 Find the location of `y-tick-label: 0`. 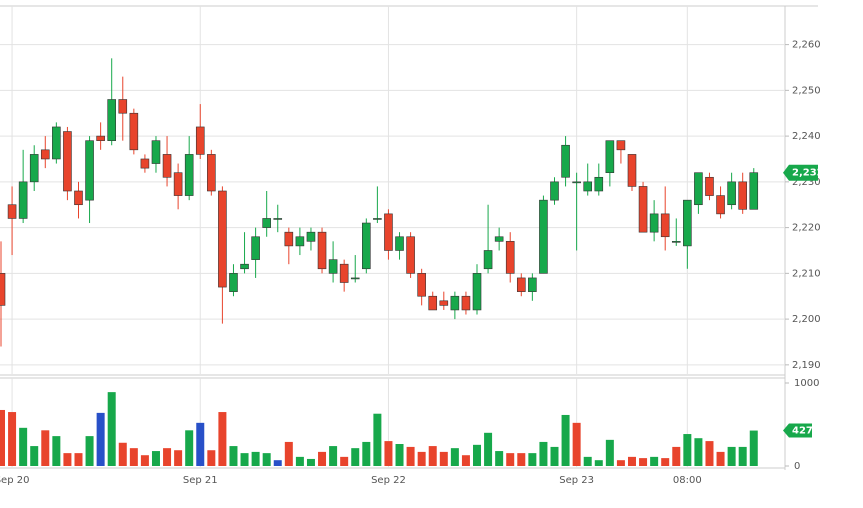

y-tick-label: 0 is located at coordinates (797, 466).